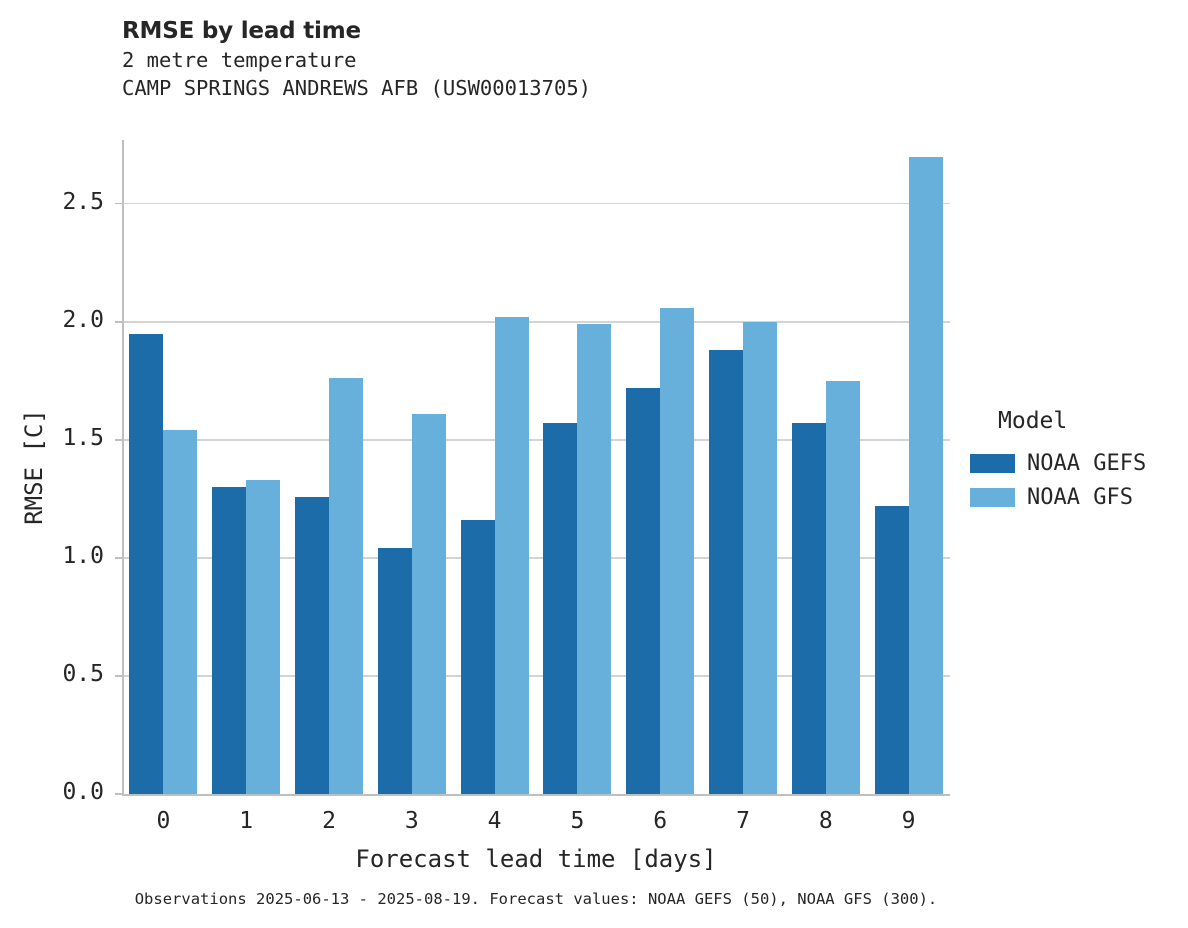  I want to click on y-axis-title-wrapper: RMSE [C], so click(34, 467).